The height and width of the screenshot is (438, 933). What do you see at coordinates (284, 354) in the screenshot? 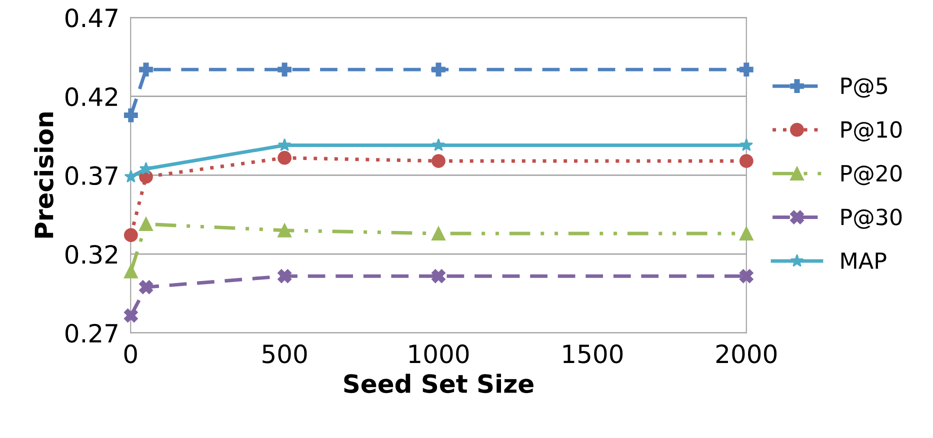
I see `x-tick-label: 500` at bounding box center [284, 354].